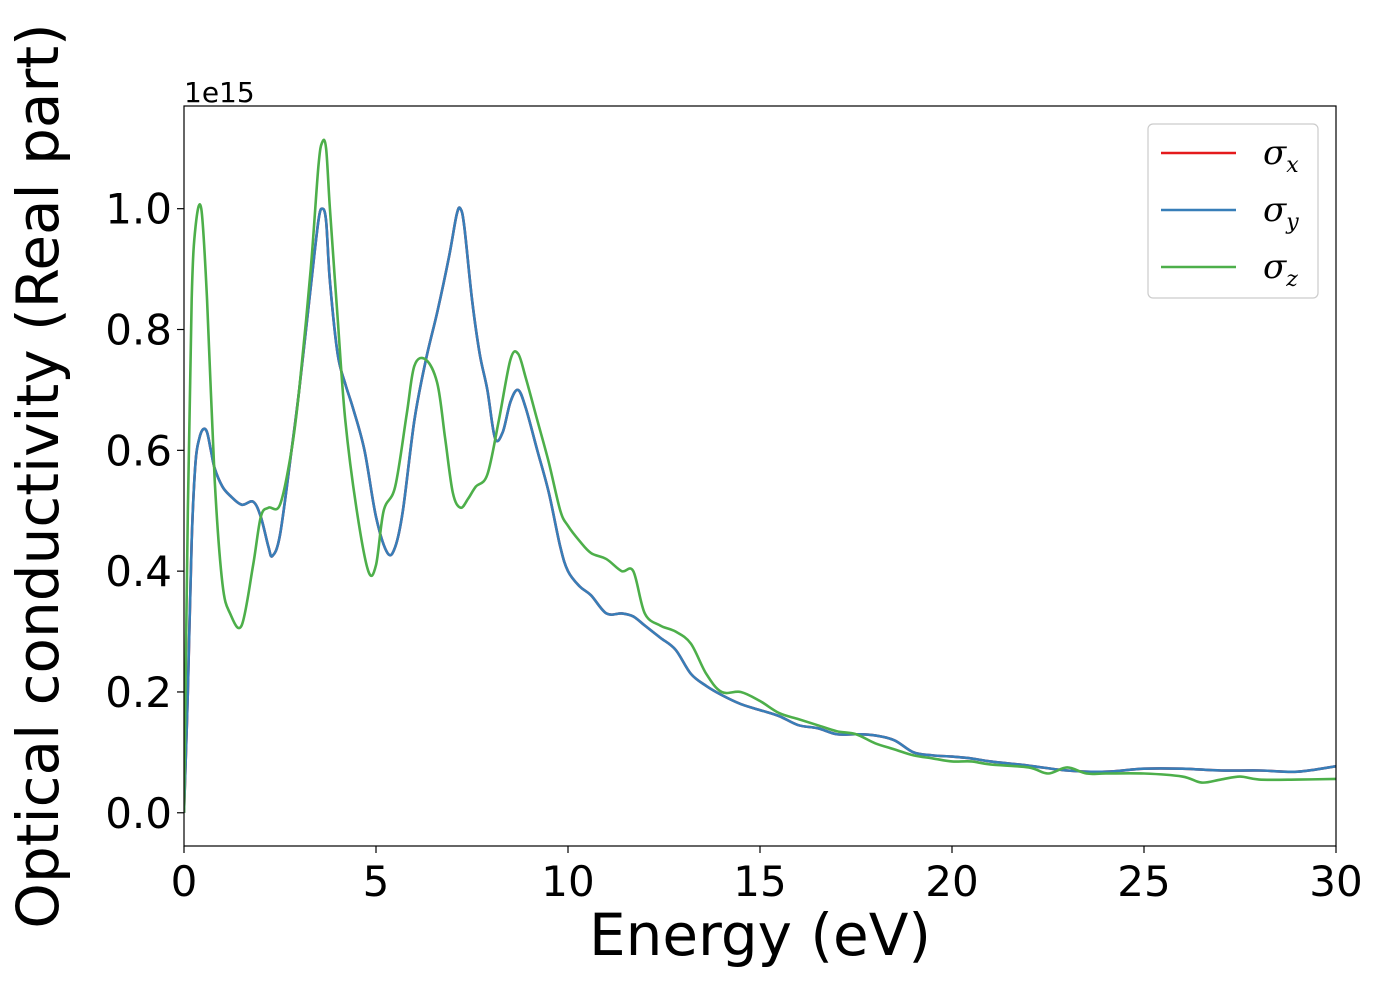  I want to click on legend-entry-sigma-y: σy, so click(1230, 212).